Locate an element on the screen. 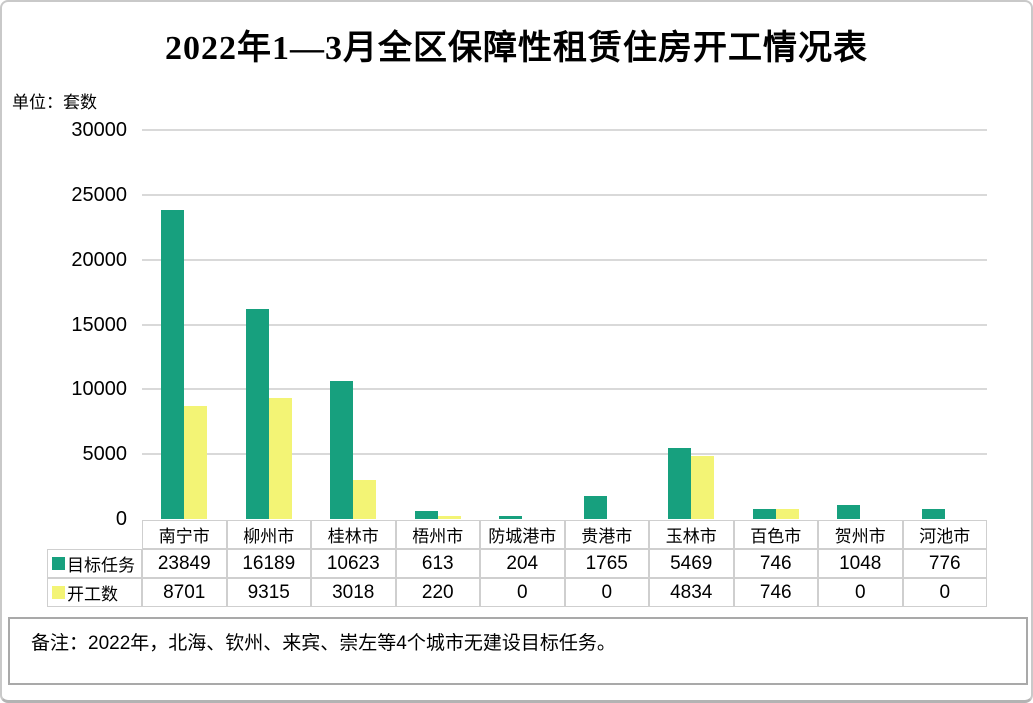  y-axis-tick-label: 25000 is located at coordinates (99, 194).